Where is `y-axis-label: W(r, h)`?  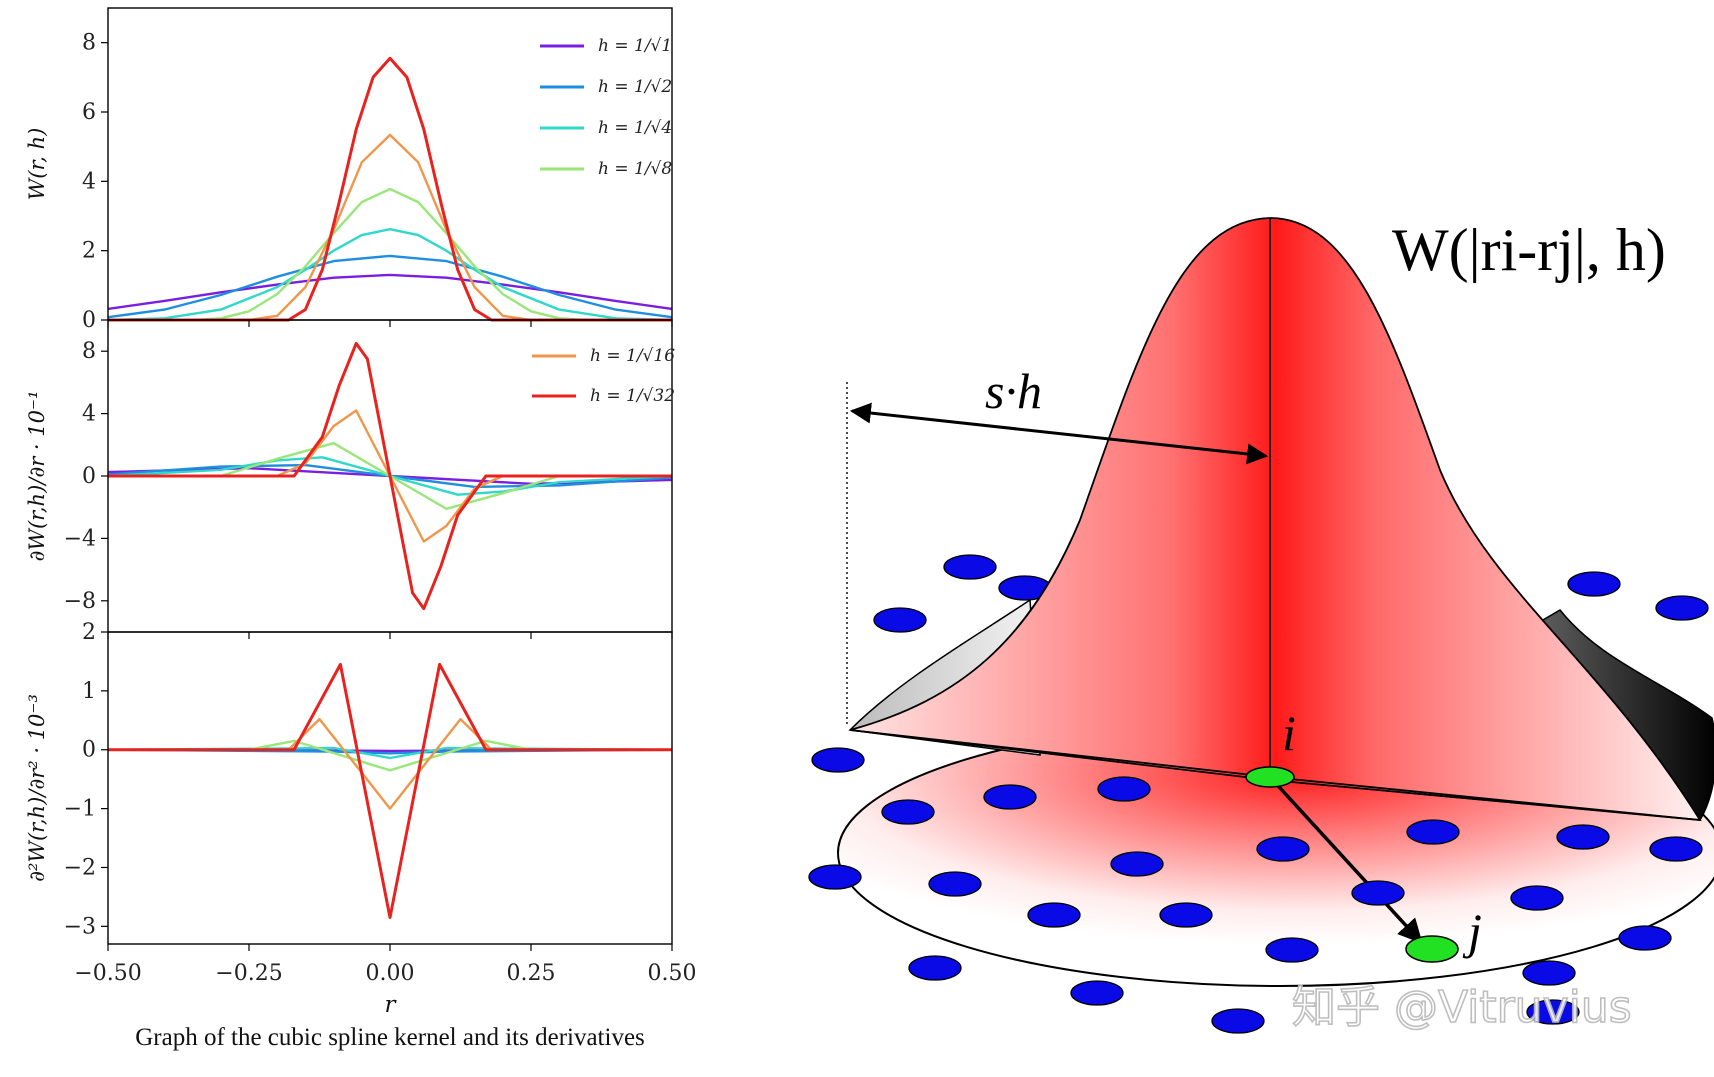 y-axis-label: W(r, h) is located at coordinates (37, 164).